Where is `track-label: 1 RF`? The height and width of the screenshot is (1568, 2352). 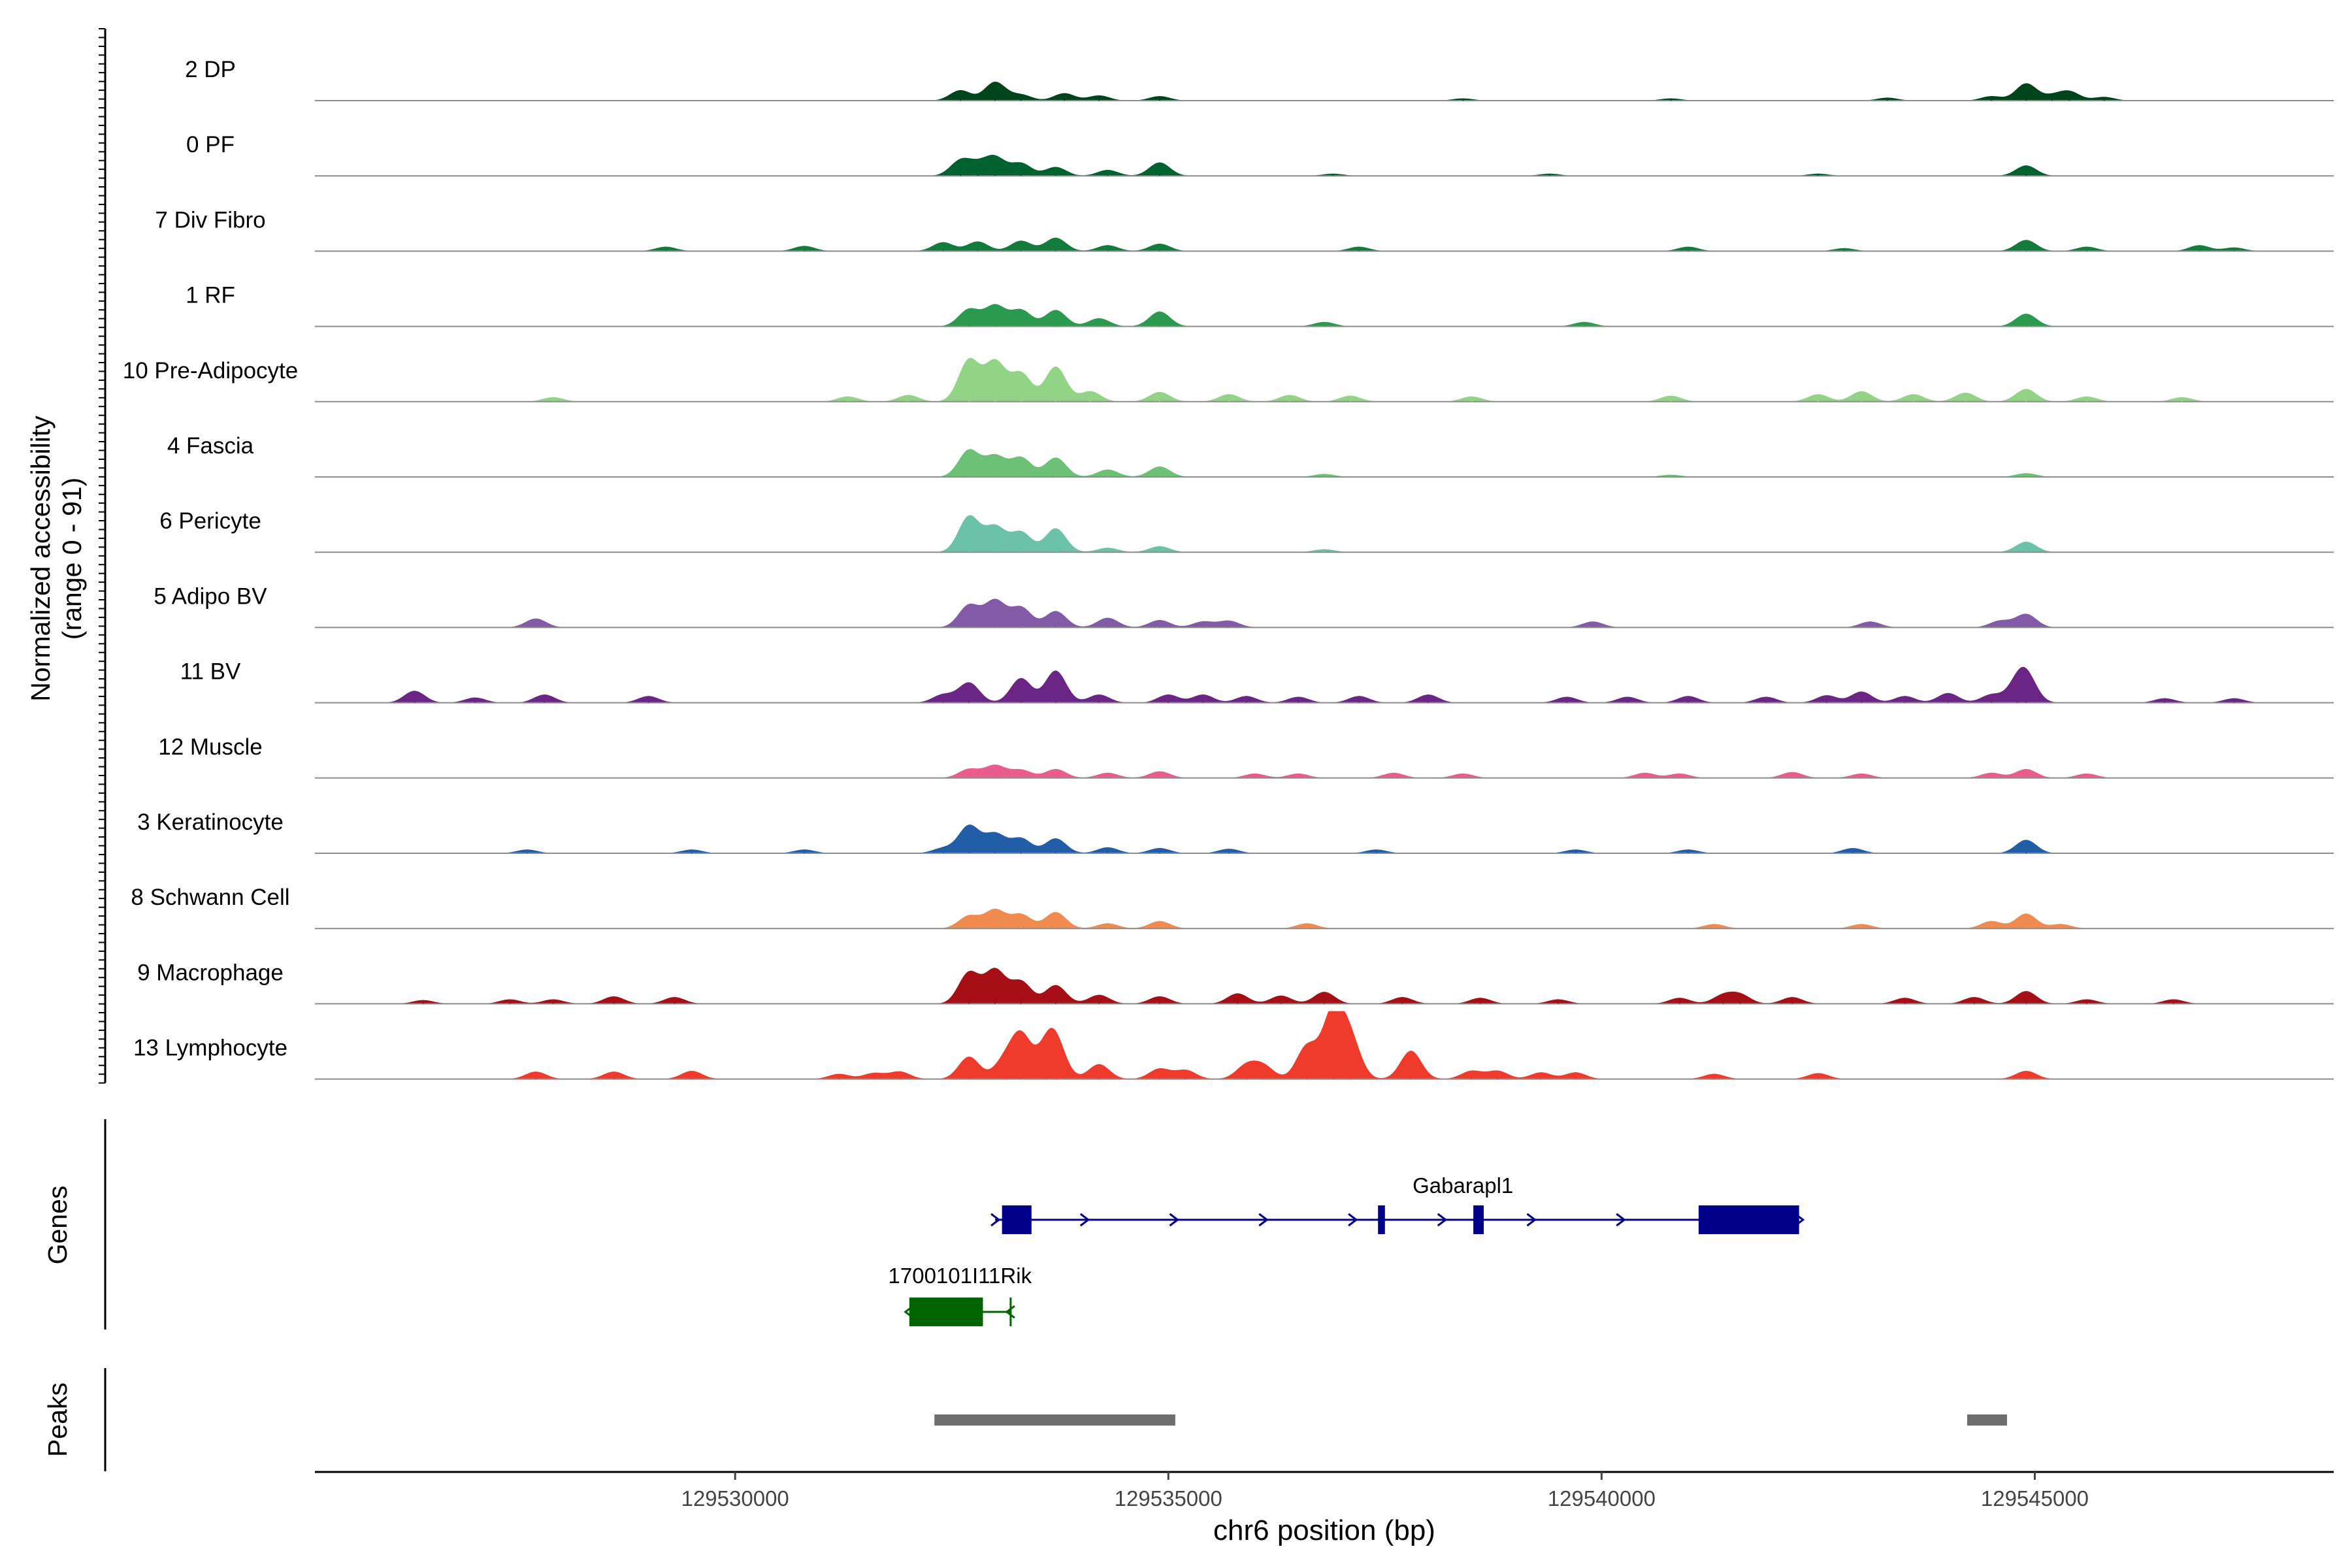
track-label: 1 RF is located at coordinates (210, 295).